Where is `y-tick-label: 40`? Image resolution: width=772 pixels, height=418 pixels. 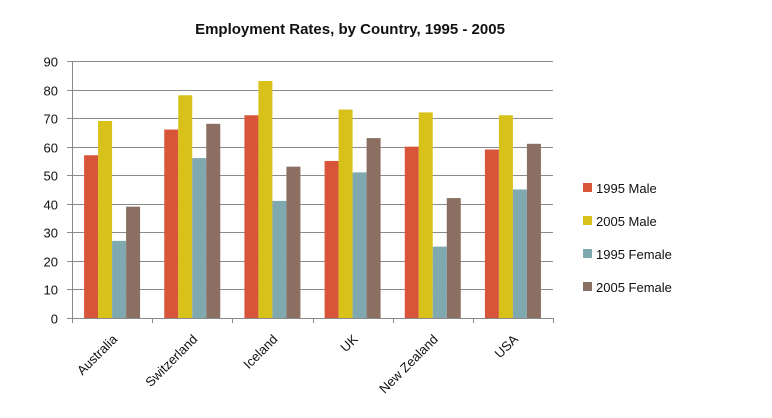 y-tick-label: 40 is located at coordinates (51, 205).